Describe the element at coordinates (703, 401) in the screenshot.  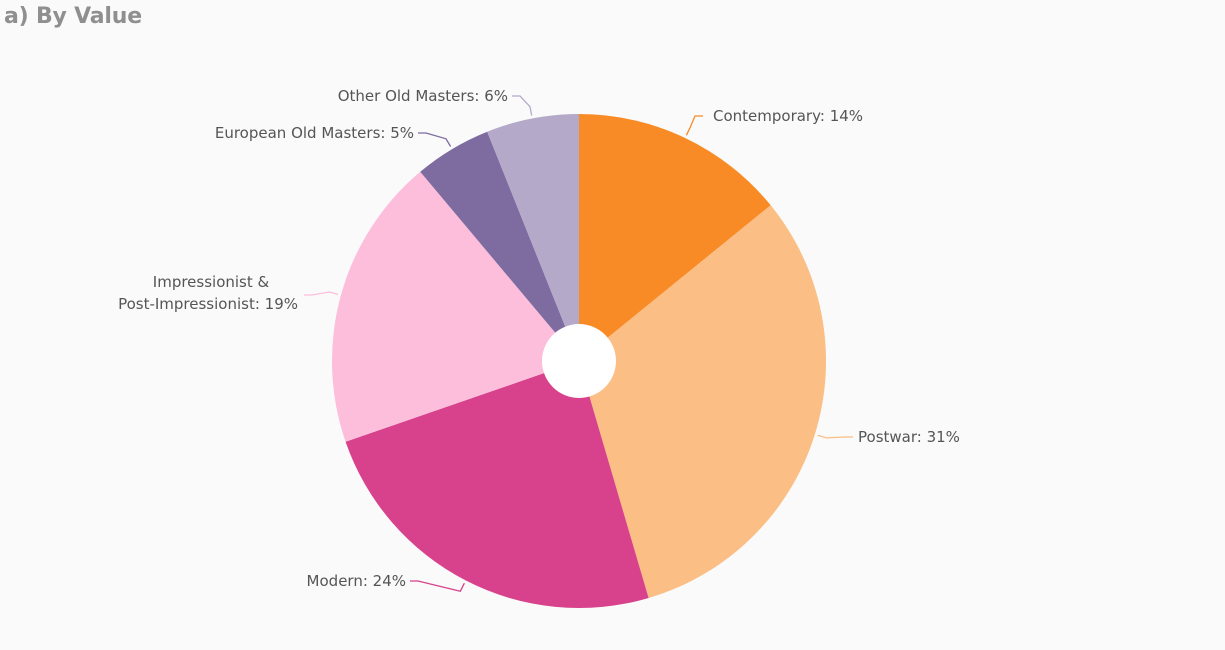
I see `pie-slice-postwar` at that location.